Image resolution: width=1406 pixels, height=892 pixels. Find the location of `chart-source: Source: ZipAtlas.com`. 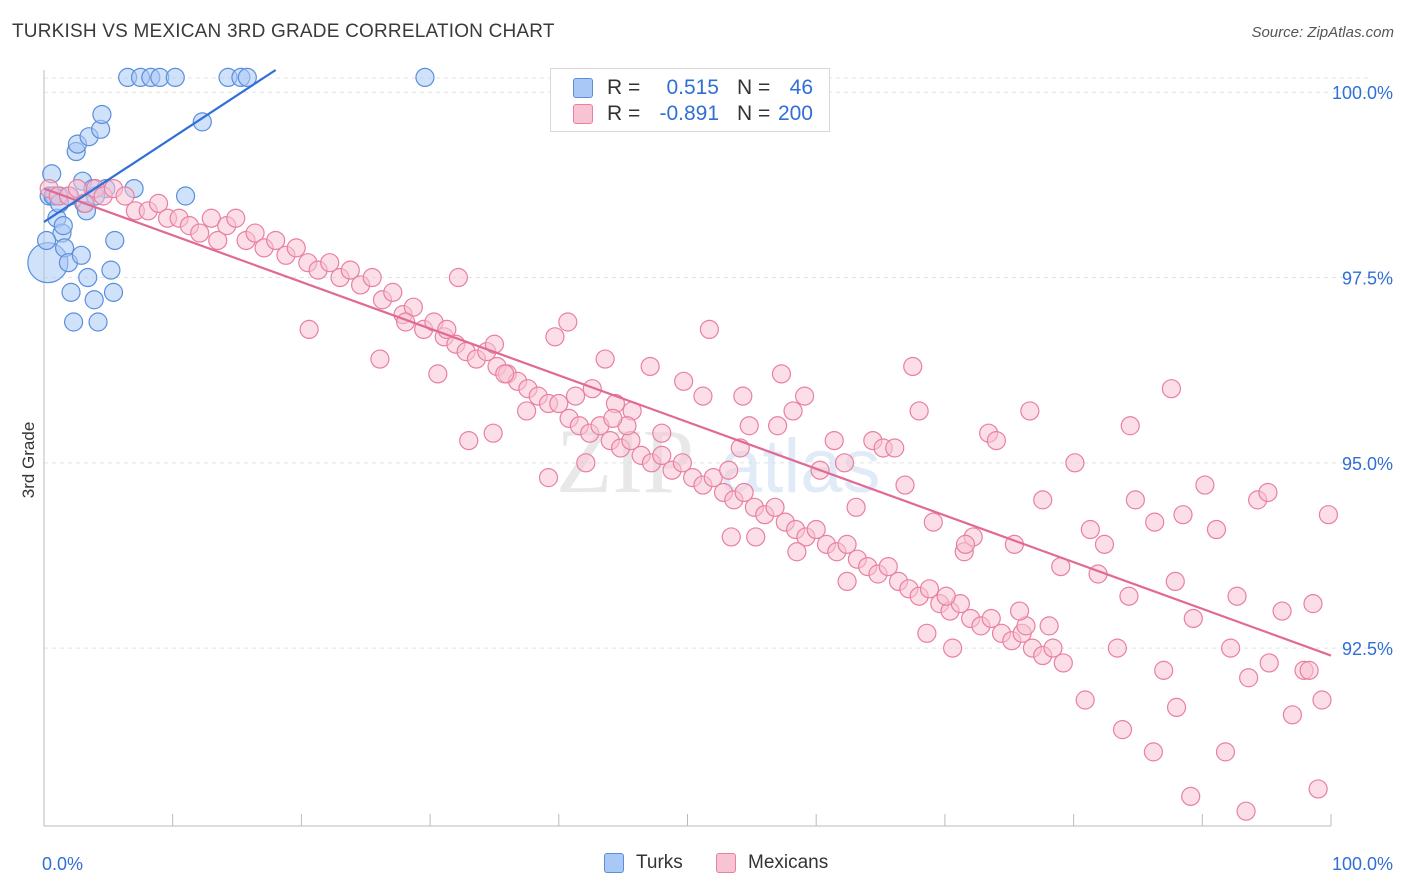

chart-source: Source: ZipAtlas.com is located at coordinates (1322, 32).